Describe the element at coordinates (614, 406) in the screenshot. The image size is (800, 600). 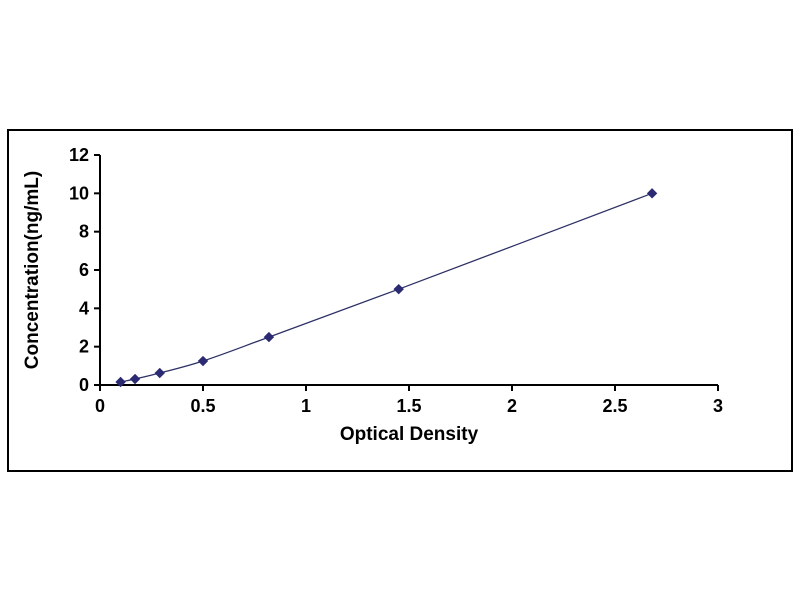
I see `x-tick-label: 2.5` at that location.